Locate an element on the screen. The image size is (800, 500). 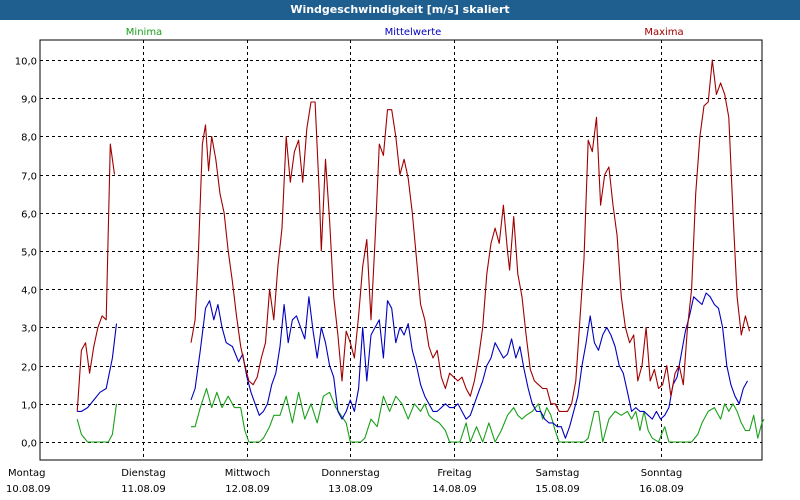
y-tick-label: 3,0 is located at coordinates (29, 329).